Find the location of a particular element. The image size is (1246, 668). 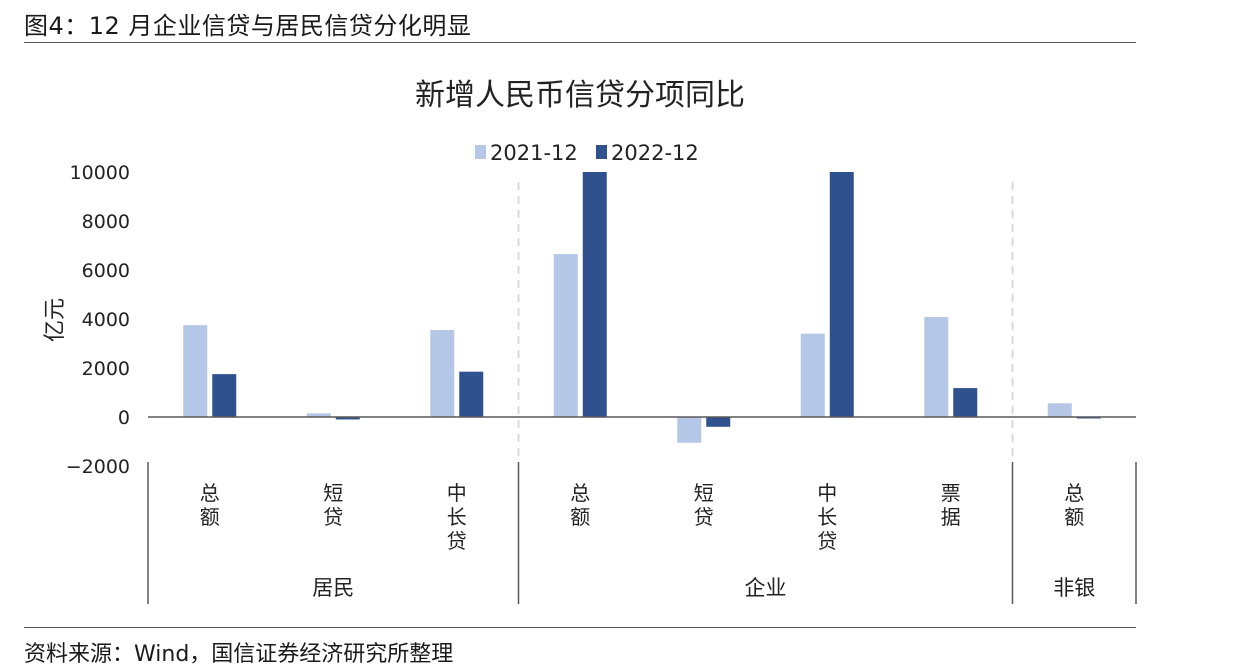

group-label: 非银 is located at coordinates (1074, 588).